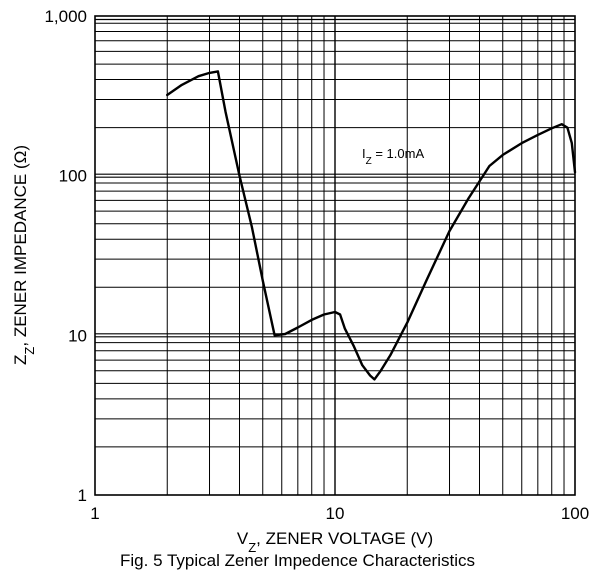 This screenshot has height=580, width=595. I want to click on x-tick-label: 10, so click(335, 513).